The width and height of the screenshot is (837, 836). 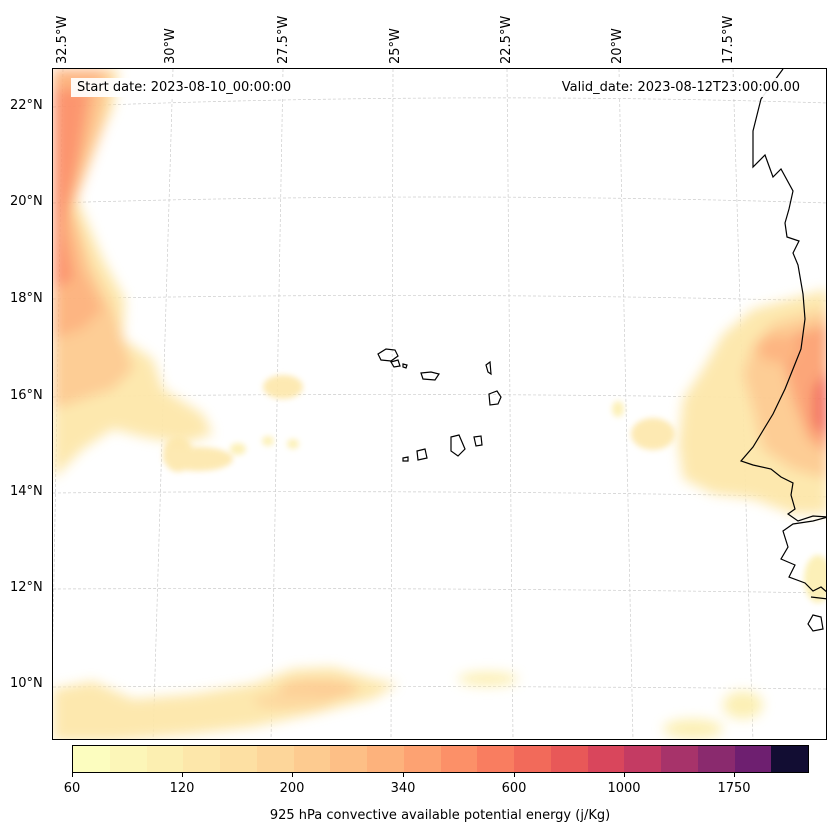 What do you see at coordinates (283, 39) in the screenshot?
I see `lon-label-27.5w: 27.5°W` at bounding box center [283, 39].